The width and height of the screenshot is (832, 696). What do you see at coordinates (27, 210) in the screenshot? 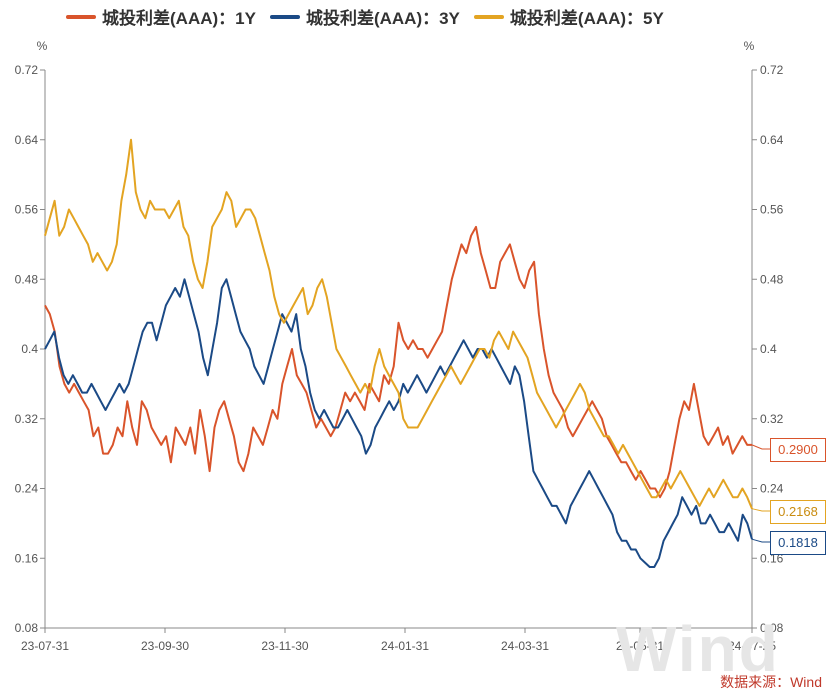
I see `y-tick-label-left: 0.56` at bounding box center [27, 210].